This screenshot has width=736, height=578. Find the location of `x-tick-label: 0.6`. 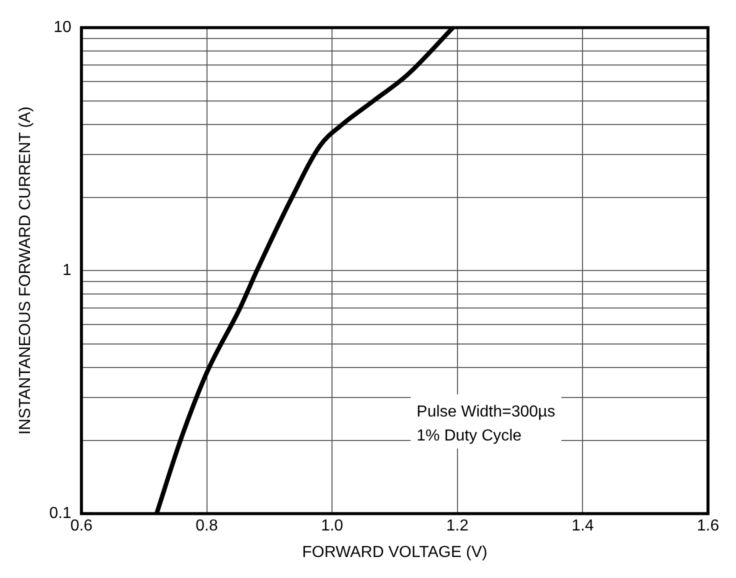

x-tick-label: 0.6 is located at coordinates (81, 526).